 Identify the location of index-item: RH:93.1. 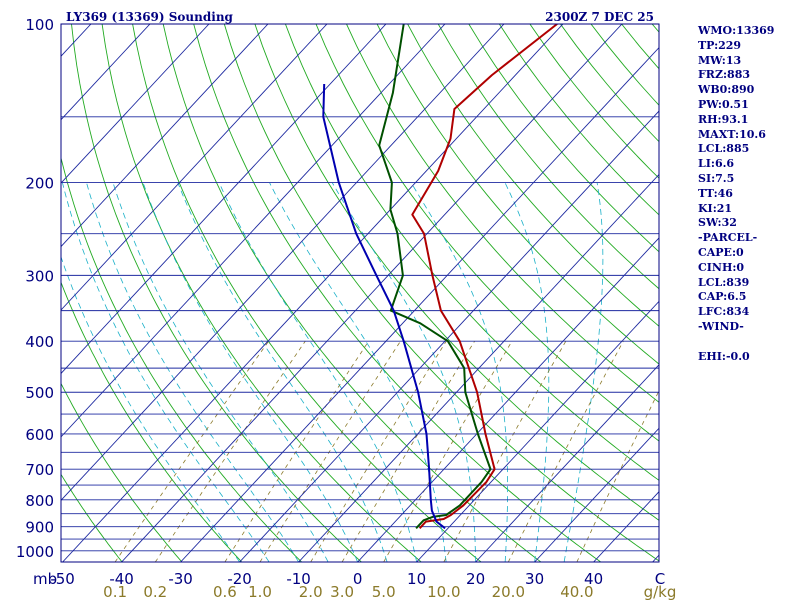
(723, 119).